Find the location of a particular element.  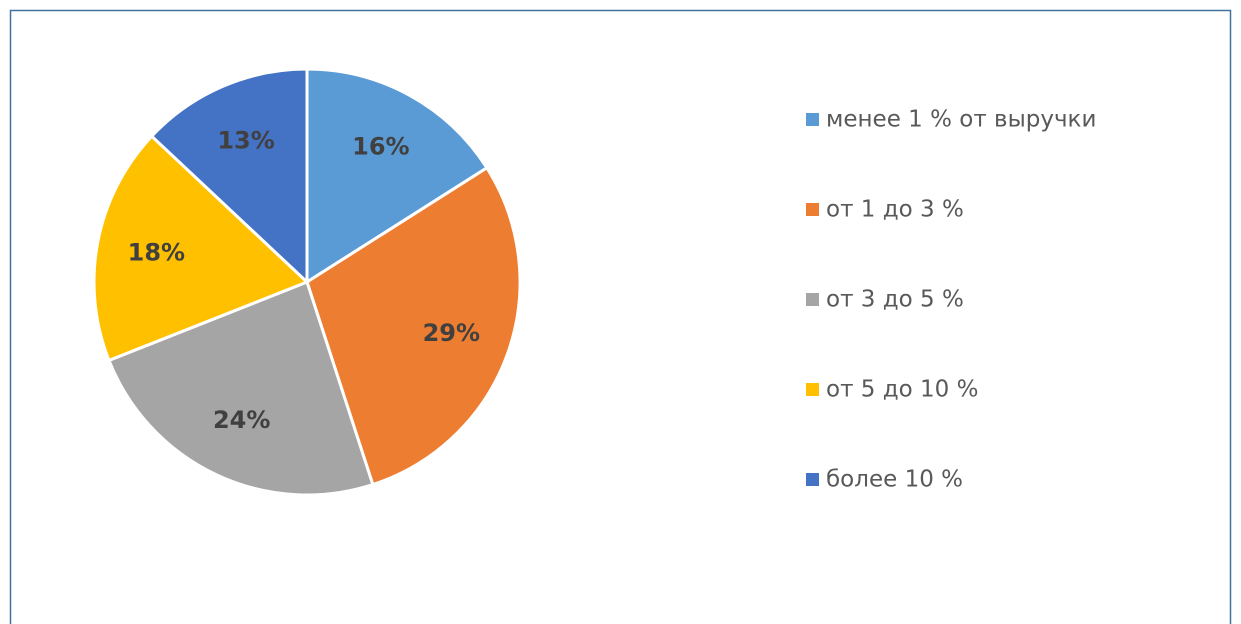

value-label: 18% is located at coordinates (156, 252).